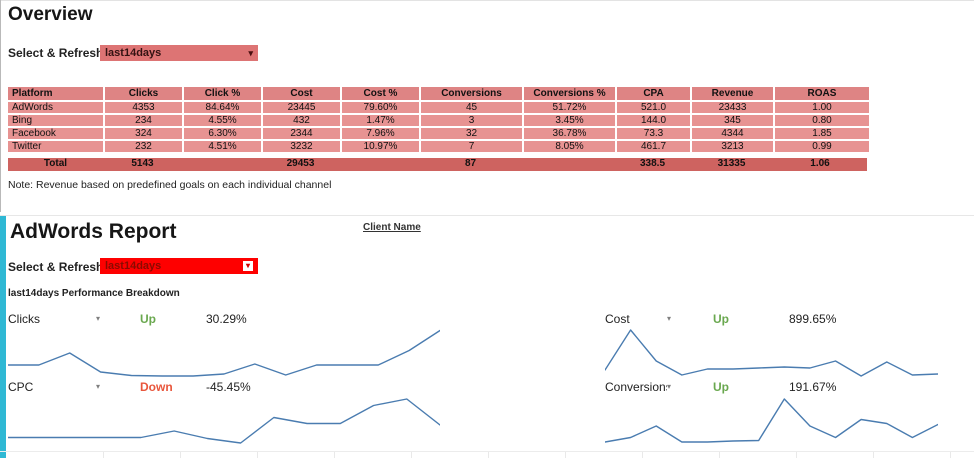  Describe the element at coordinates (569, 107) in the screenshot. I see `table-cell: 51.72%` at that location.